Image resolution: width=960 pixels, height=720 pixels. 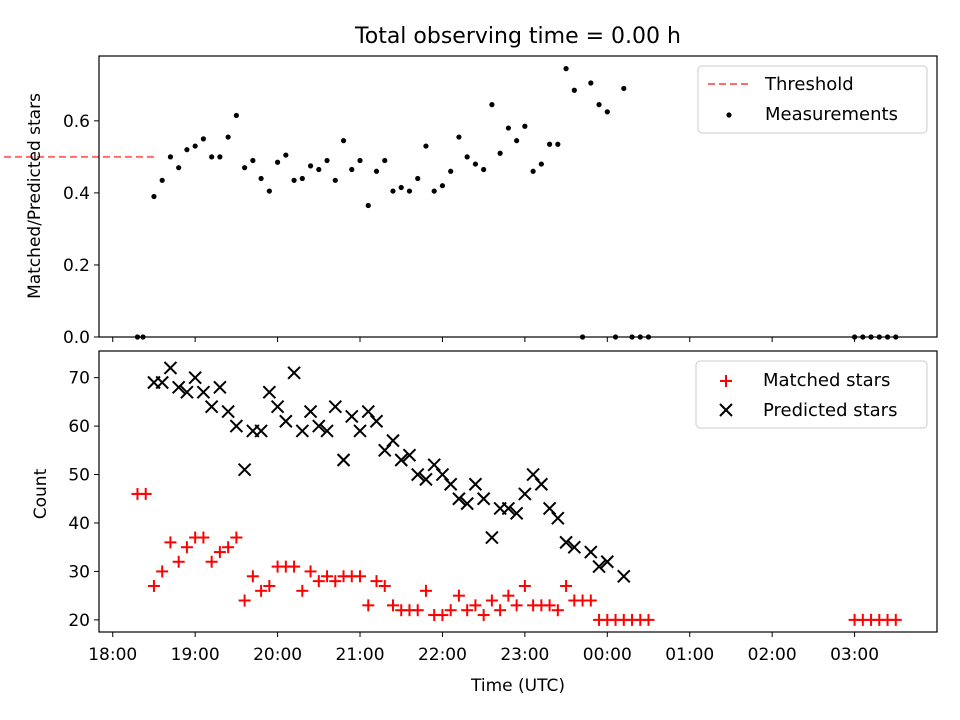 What do you see at coordinates (360, 655) in the screenshot?
I see `x-tick-label: 21:00` at bounding box center [360, 655].